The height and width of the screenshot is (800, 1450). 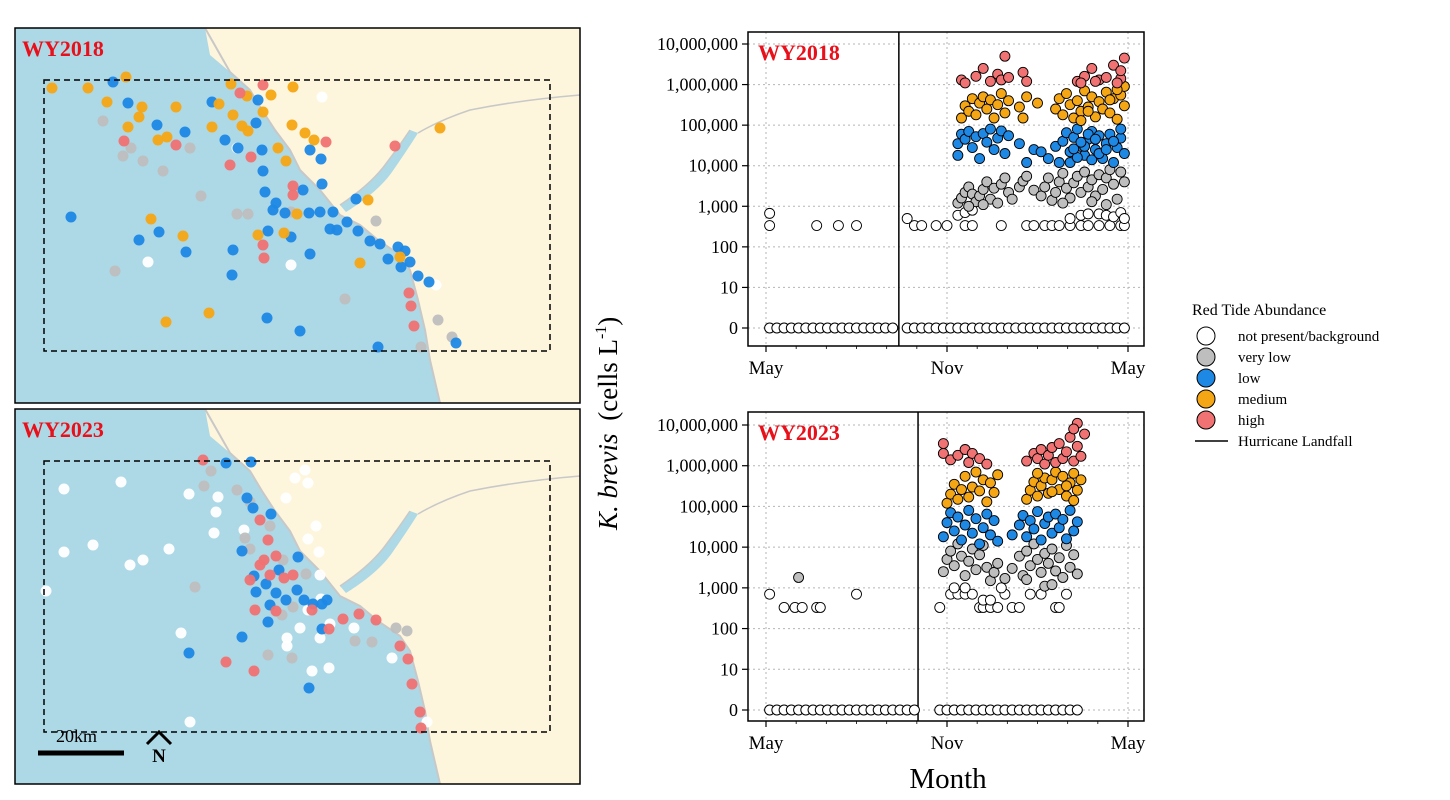 I want to click on y-tick-label: 100,000, so click(x=709, y=125).